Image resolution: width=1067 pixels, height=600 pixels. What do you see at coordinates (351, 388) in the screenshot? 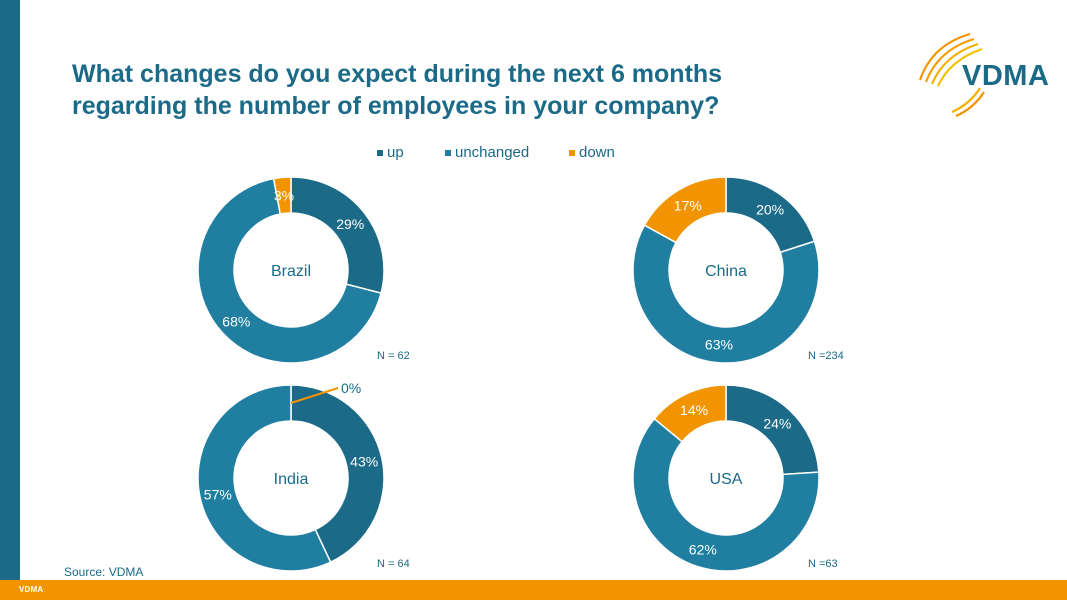
I see `data-label-india-down: 0%` at bounding box center [351, 388].